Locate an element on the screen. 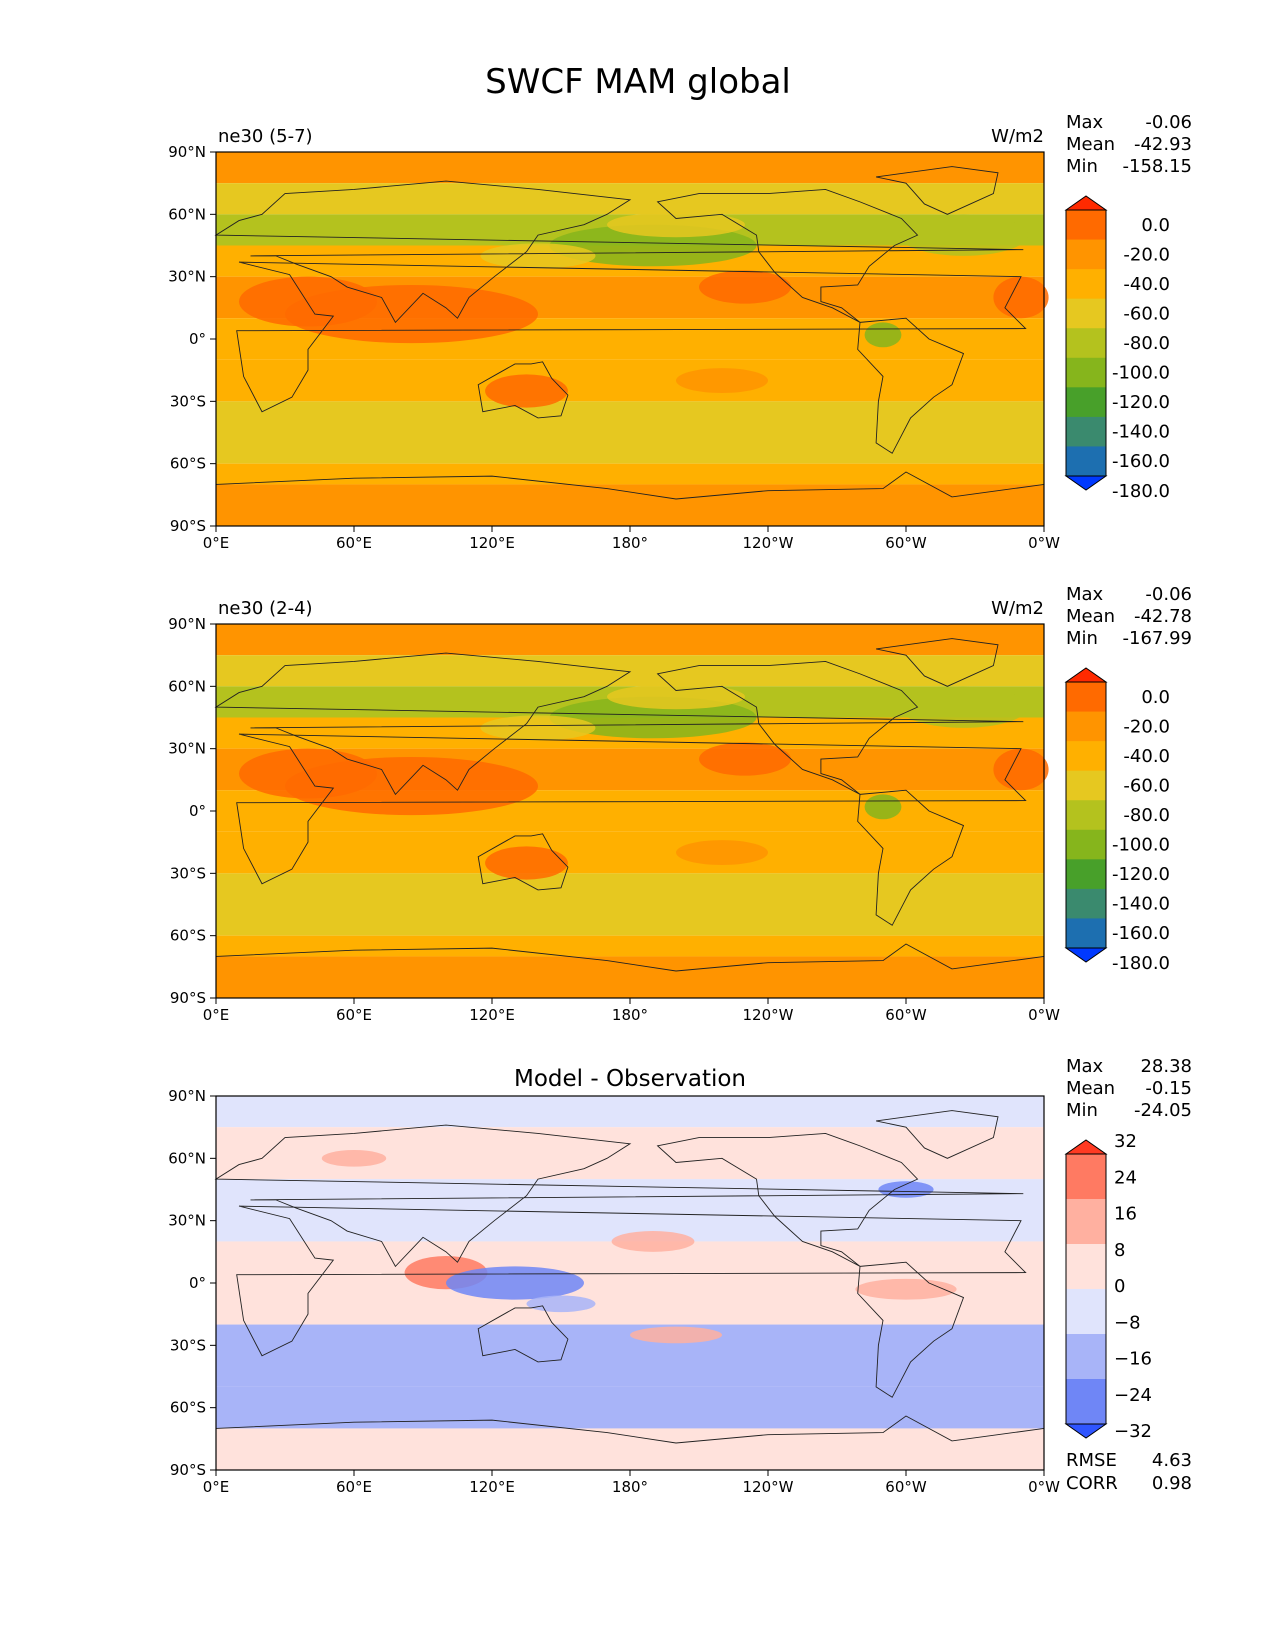 Image resolution: width=1275 pixels, height=1650 pixels. panel-title: ne30 (5-7) is located at coordinates (265, 136).